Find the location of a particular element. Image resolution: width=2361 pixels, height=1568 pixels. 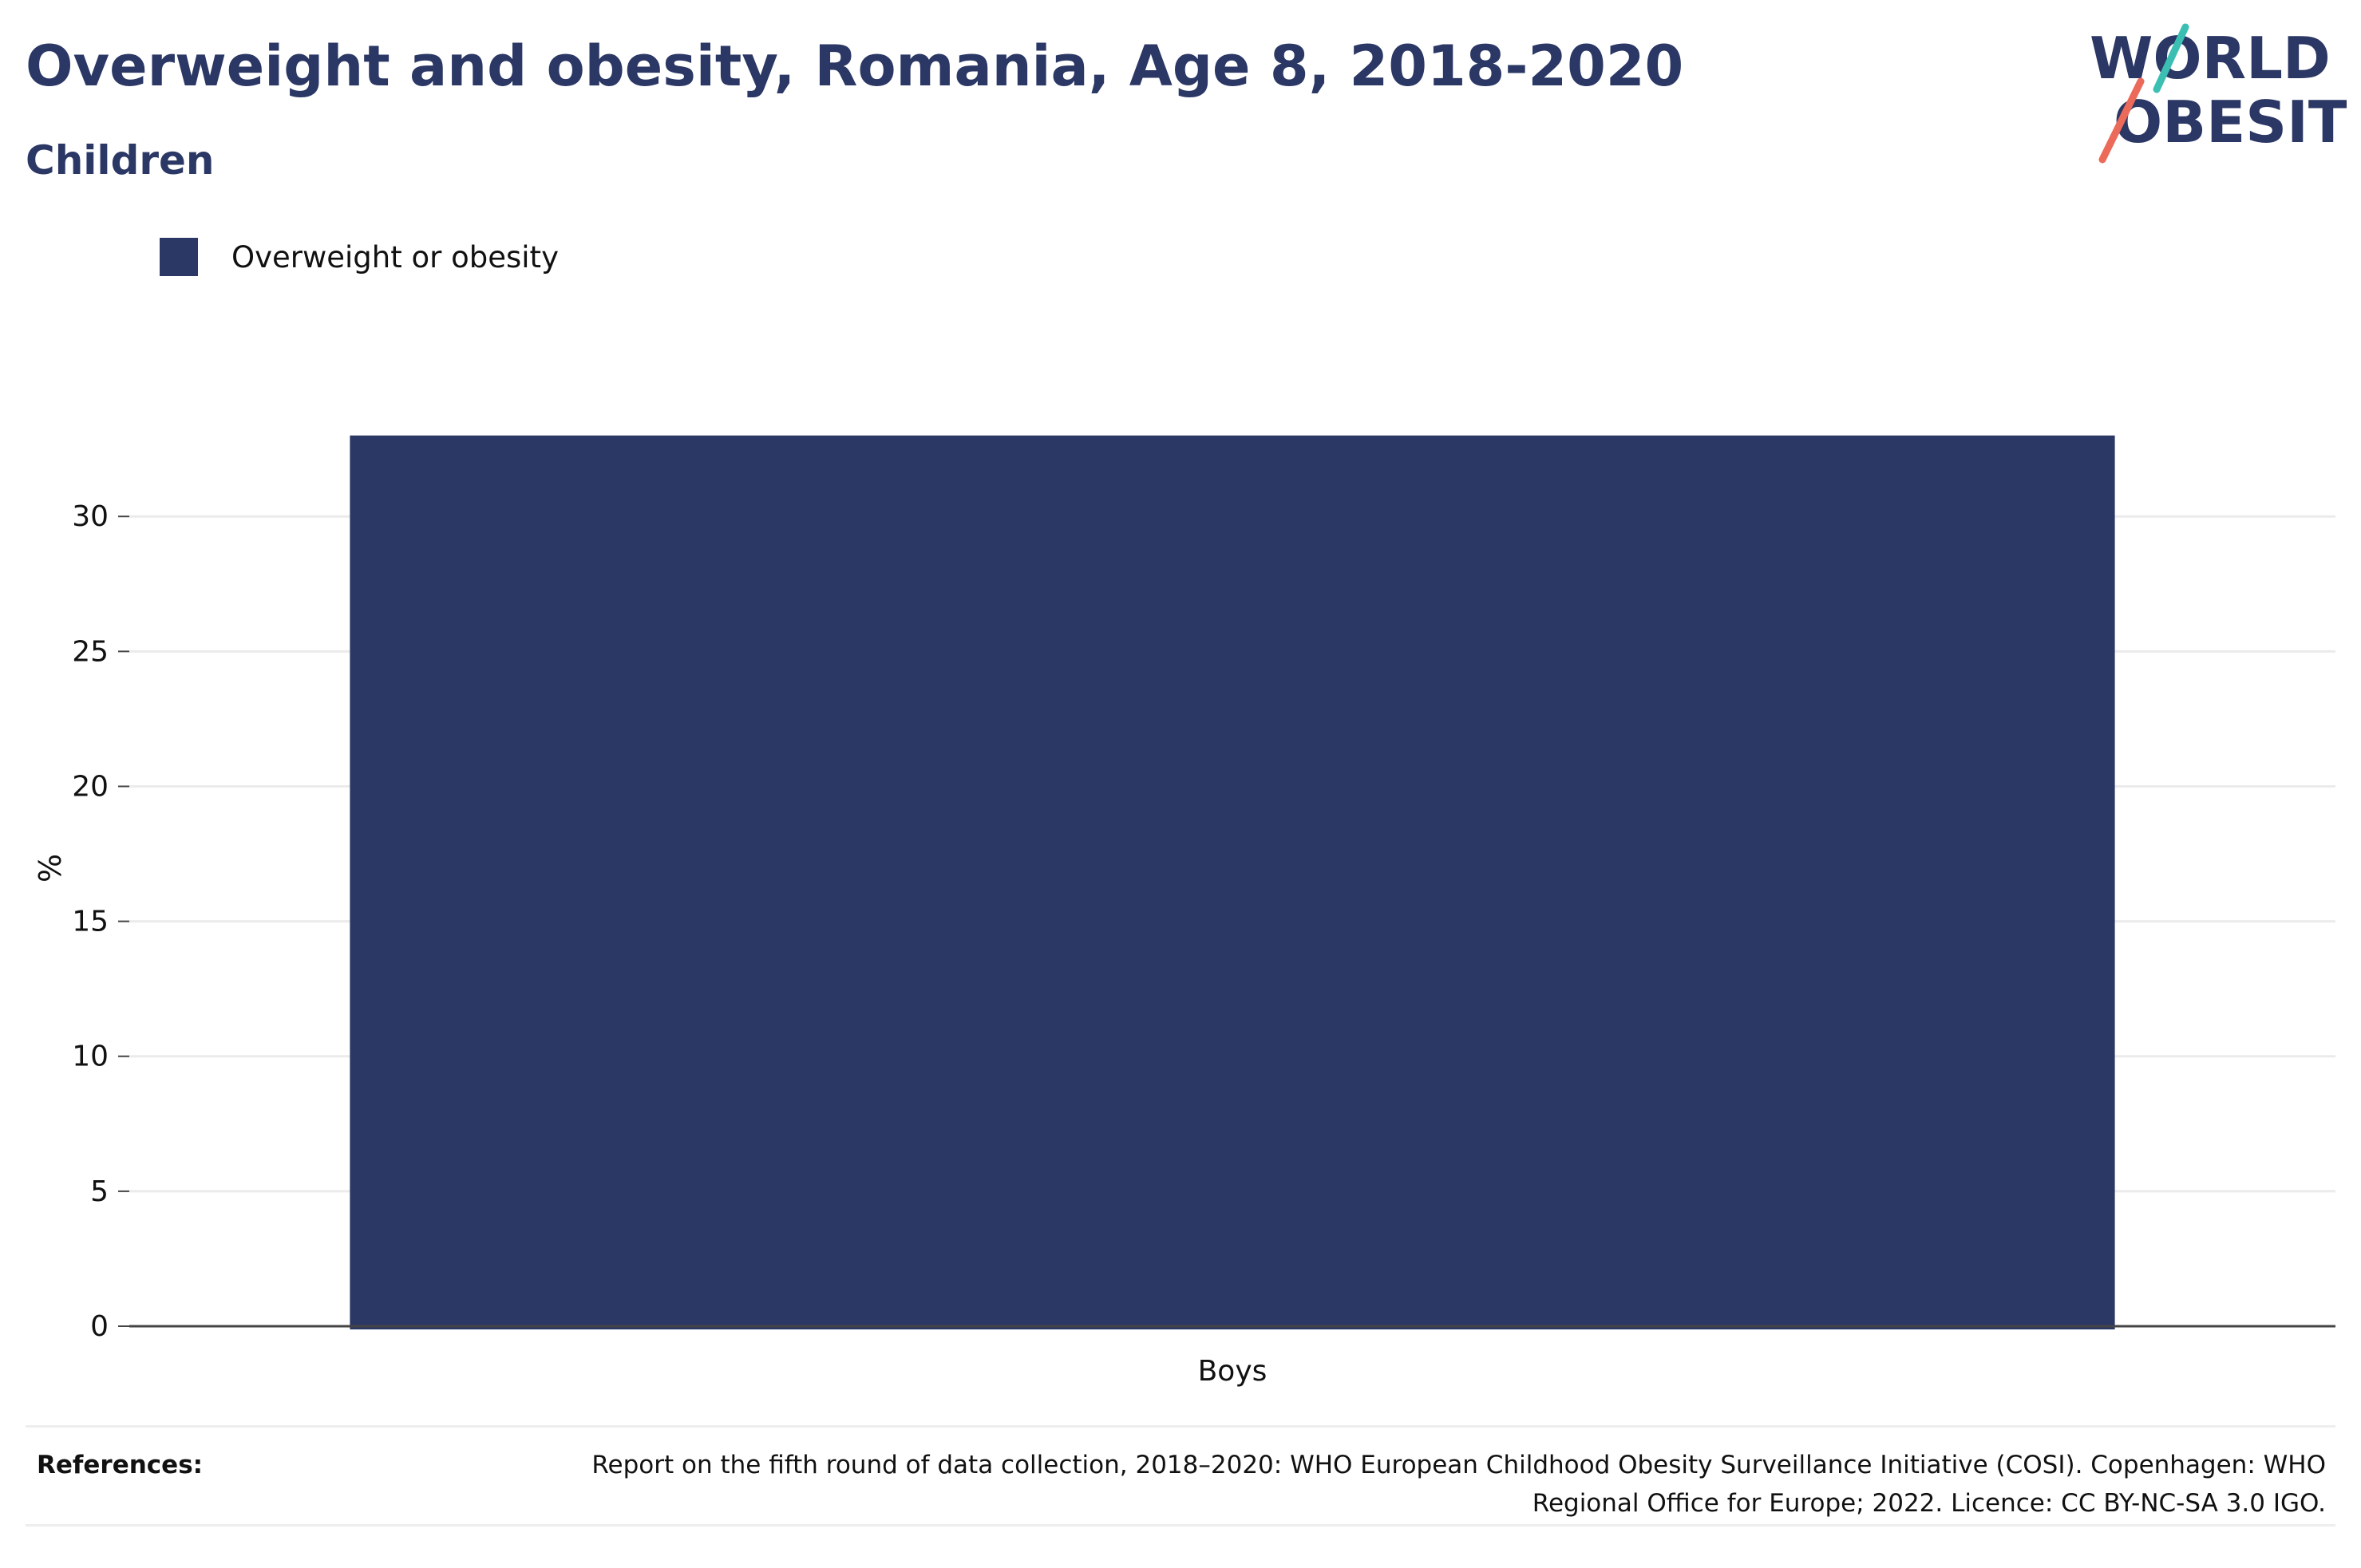

world-obesity-logo: WORLD OBESITY is located at coordinates (2218, 93).